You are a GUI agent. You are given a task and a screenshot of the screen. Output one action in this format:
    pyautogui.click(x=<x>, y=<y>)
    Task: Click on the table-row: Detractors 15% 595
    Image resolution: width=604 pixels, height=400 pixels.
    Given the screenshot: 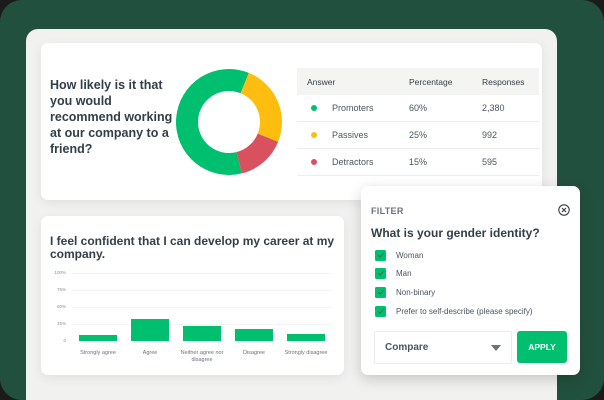 What is the action you would take?
    pyautogui.click(x=418, y=162)
    